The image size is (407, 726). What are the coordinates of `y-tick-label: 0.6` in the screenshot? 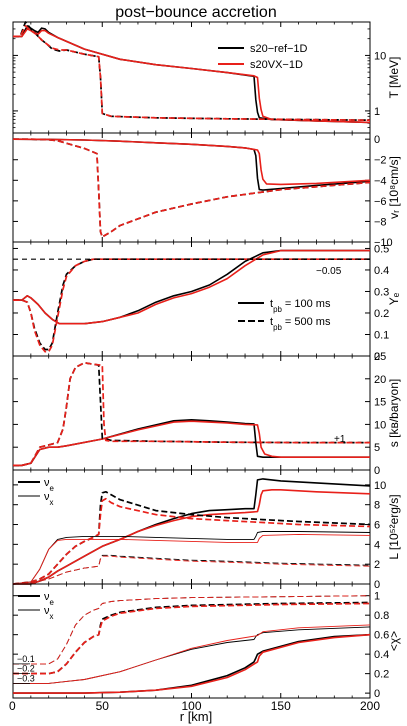 It's located at (381, 636).